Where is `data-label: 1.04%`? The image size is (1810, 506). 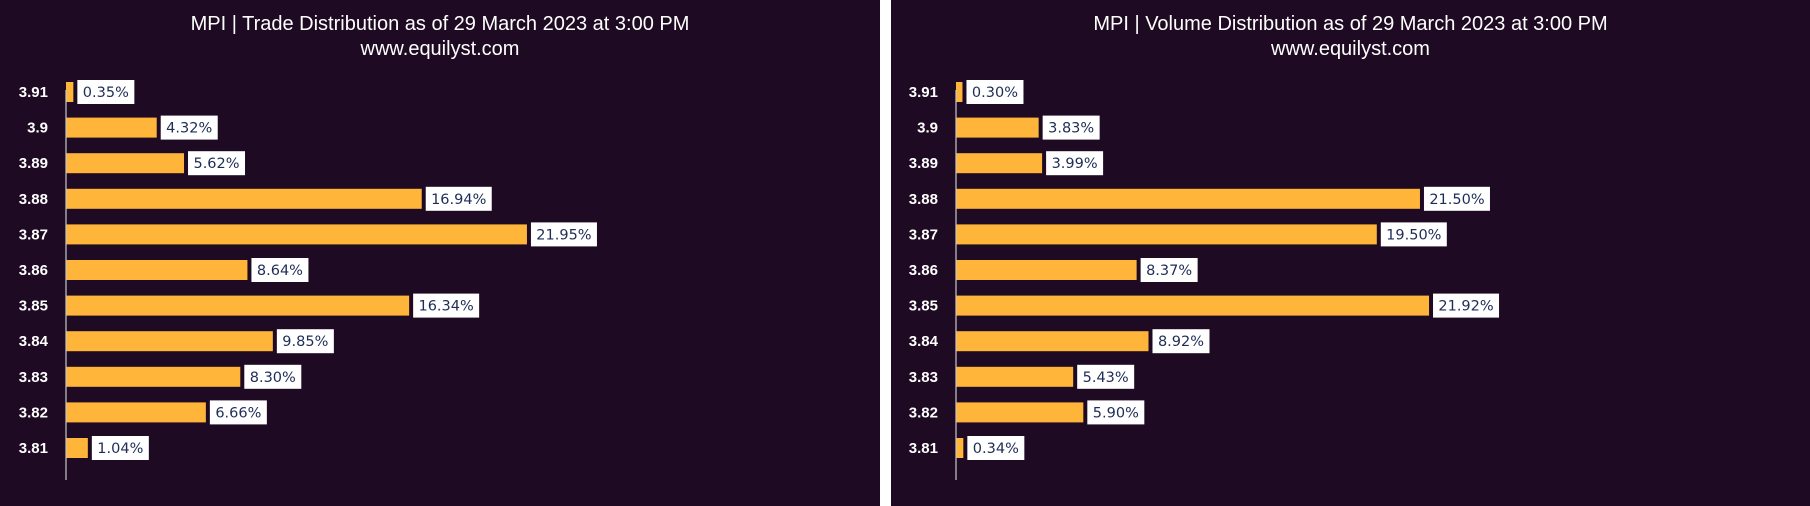 data-label: 1.04% is located at coordinates (120, 449).